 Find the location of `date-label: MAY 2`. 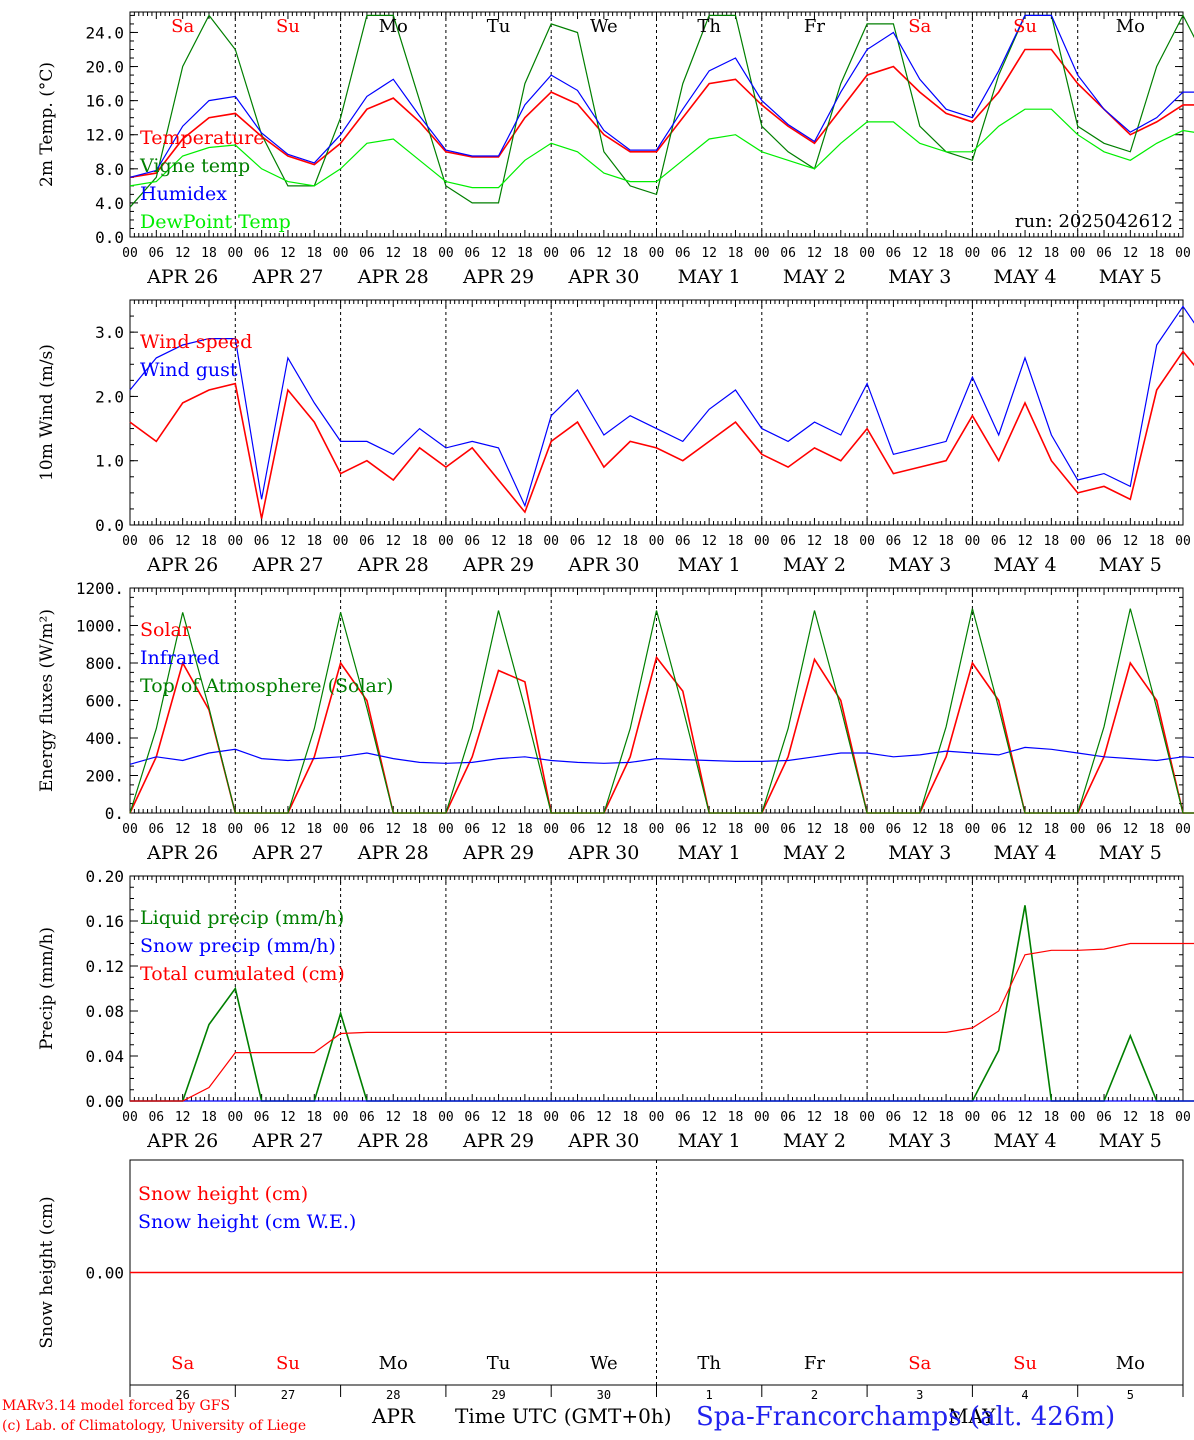

date-label: MAY 2 is located at coordinates (814, 1141).